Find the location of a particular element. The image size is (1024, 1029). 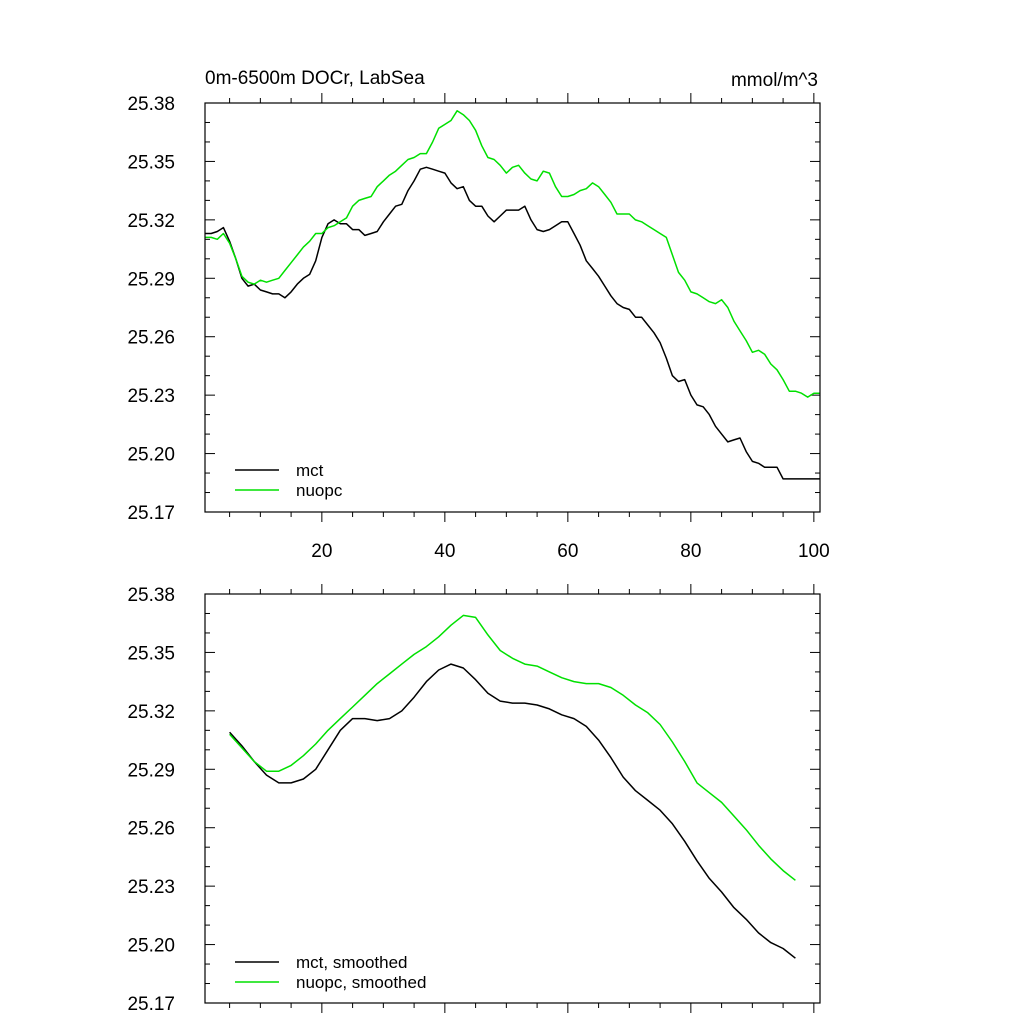

x-tick-label: 80 is located at coordinates (690, 551).